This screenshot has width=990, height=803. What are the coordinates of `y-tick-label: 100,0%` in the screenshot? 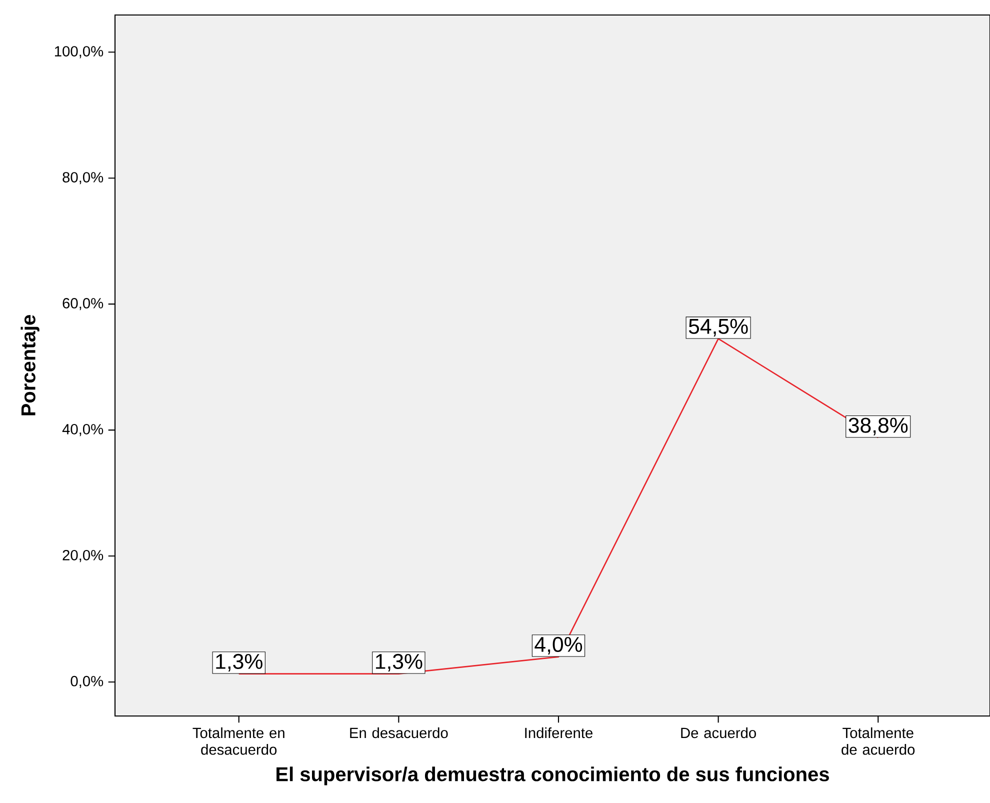 It's located at (79, 52).